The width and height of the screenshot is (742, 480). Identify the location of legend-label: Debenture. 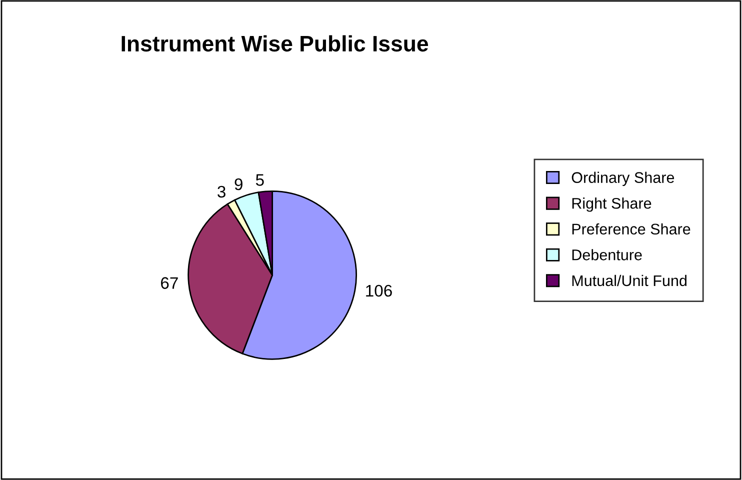
(607, 254).